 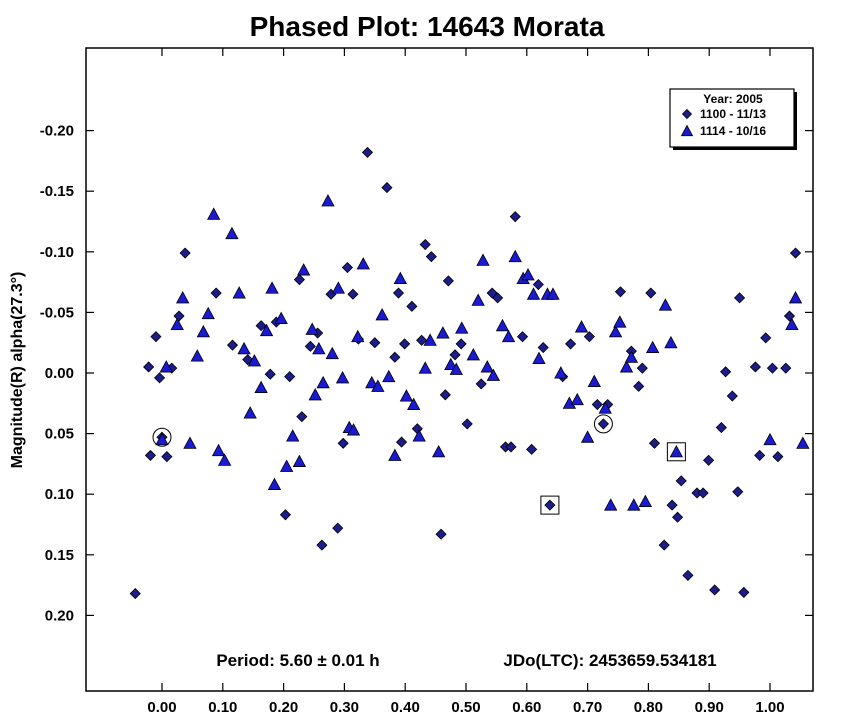 I want to click on legend-marker-diamond, so click(x=687, y=114).